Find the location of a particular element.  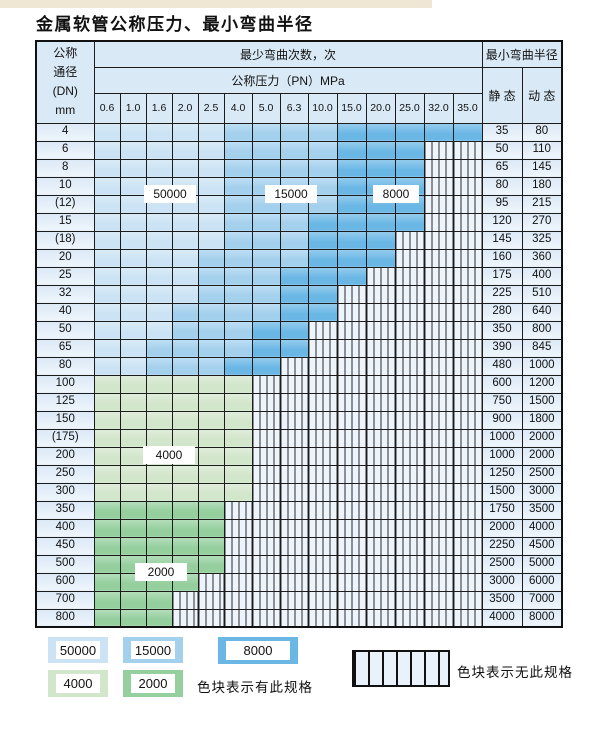

dn-cell: 250 is located at coordinates (65, 474).